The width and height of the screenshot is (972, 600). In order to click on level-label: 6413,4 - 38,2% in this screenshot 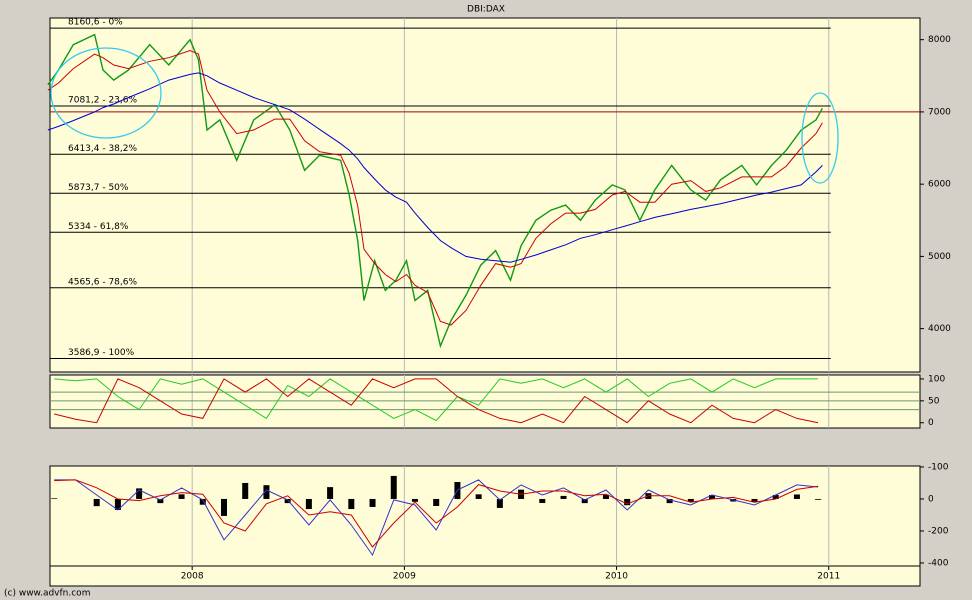, I will do `click(102, 149)`.